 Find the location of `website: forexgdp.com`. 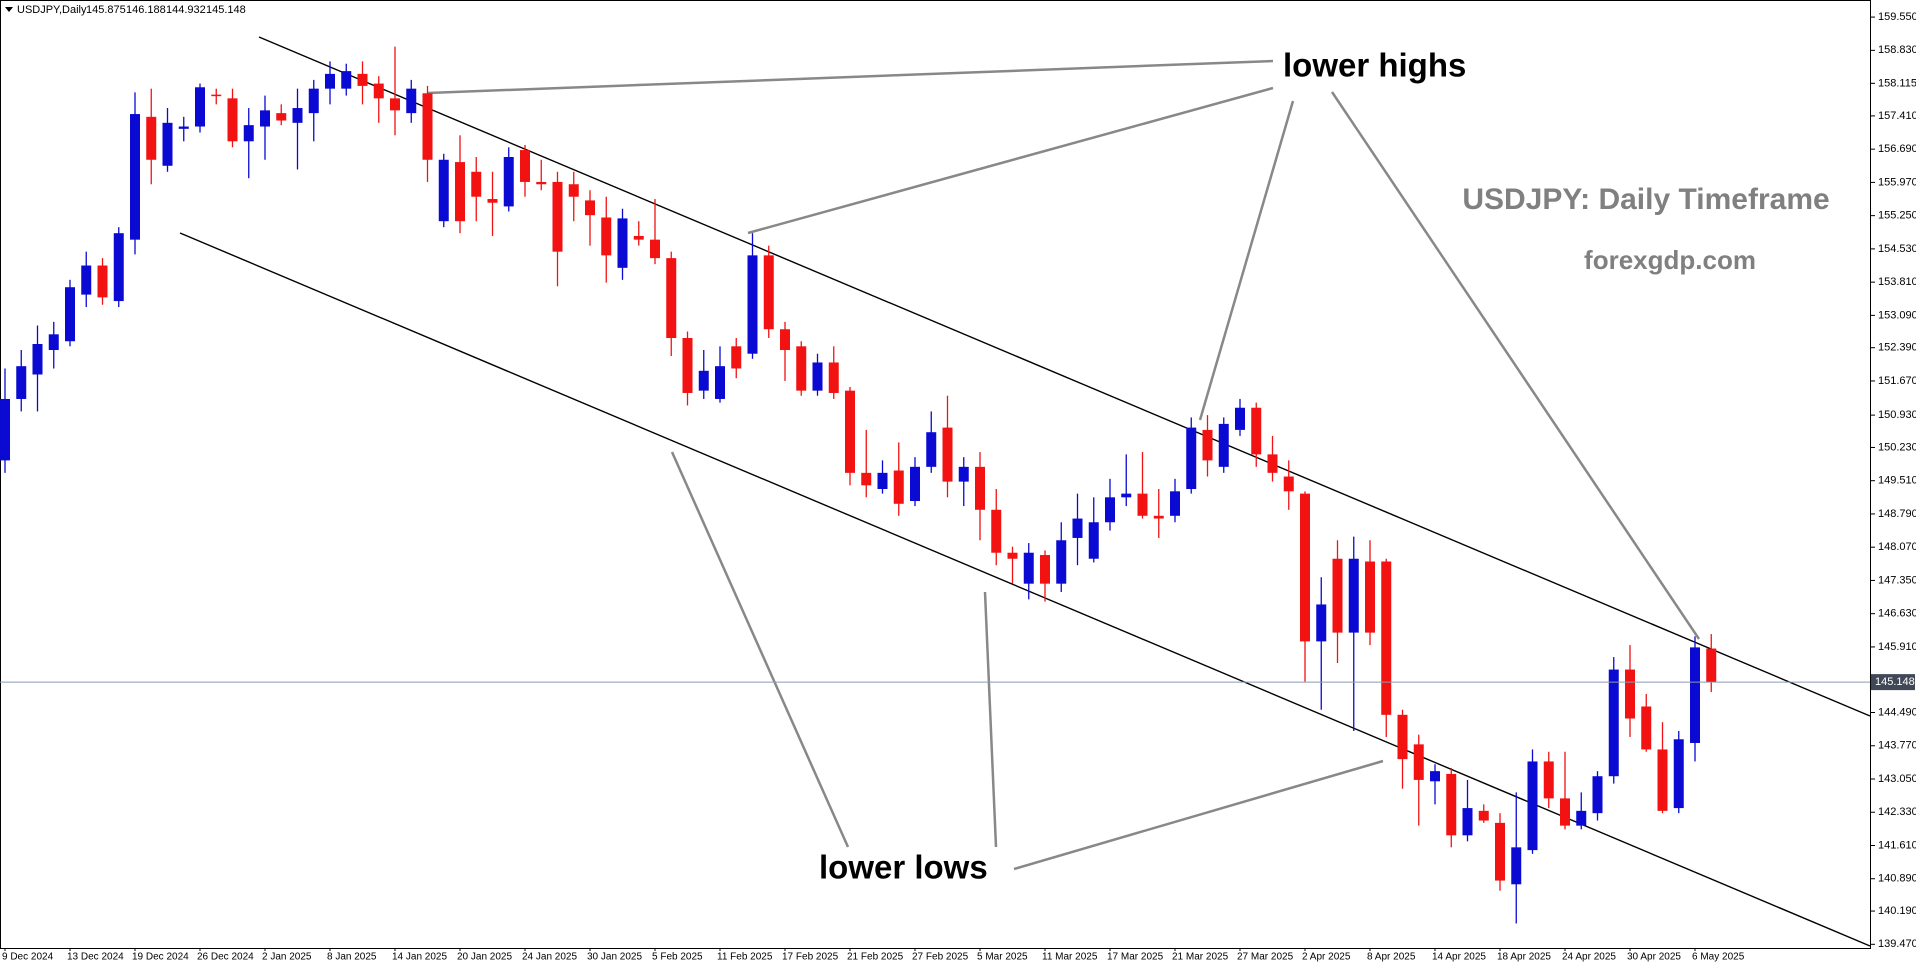

website: forexgdp.com is located at coordinates (1670, 260).